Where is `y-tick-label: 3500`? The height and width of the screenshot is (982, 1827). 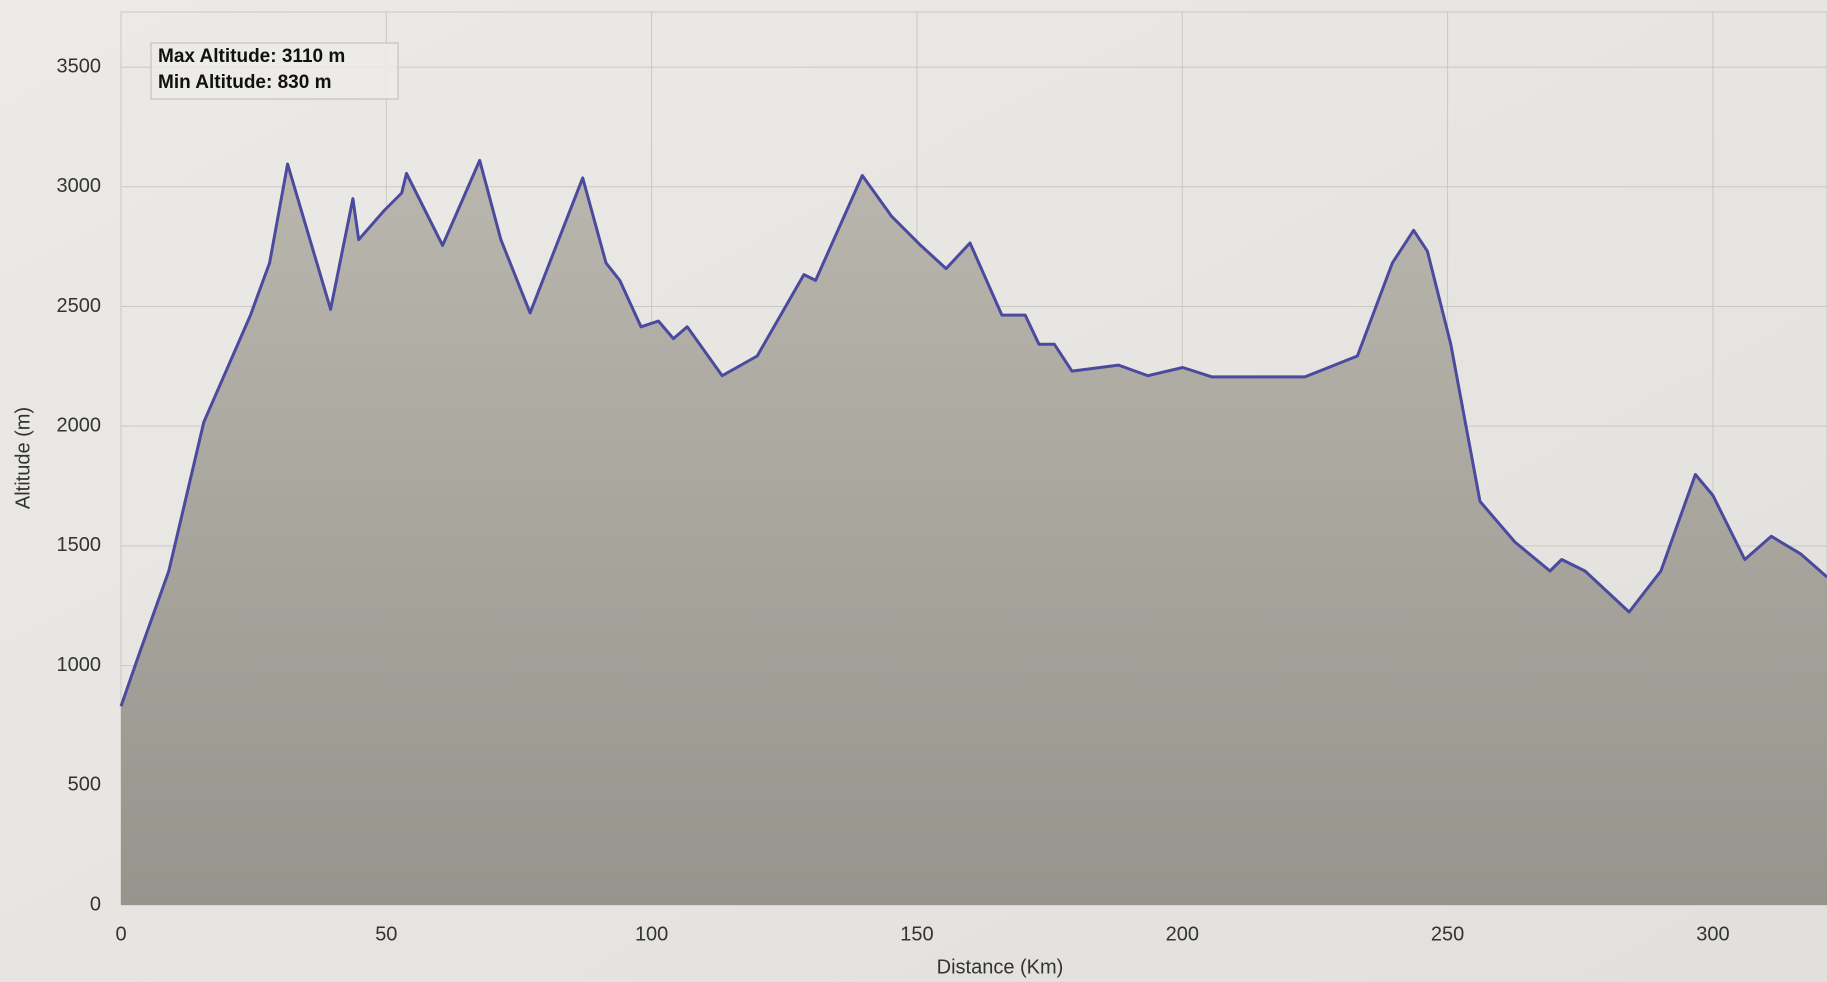 y-tick-label: 3500 is located at coordinates (79, 66).